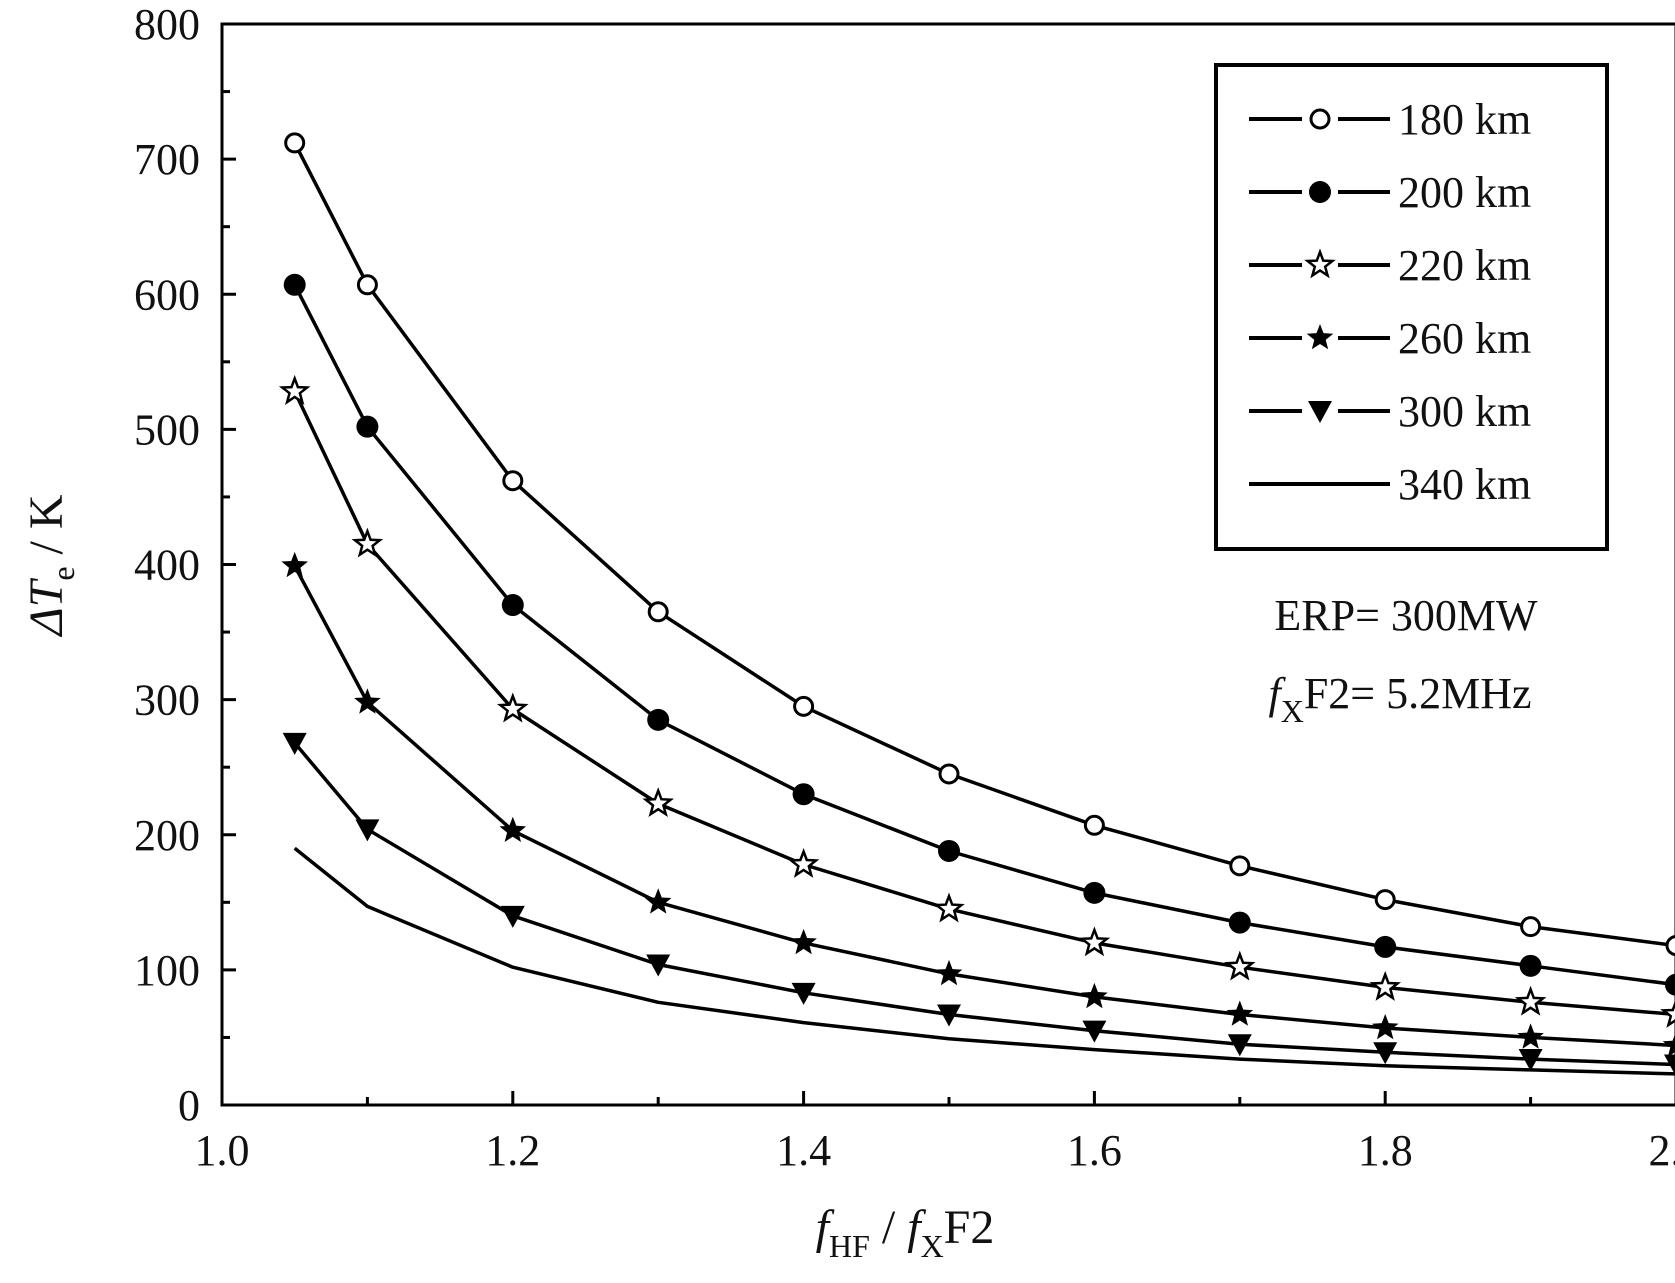  I want to click on x-tick-label: 1.4, so click(803, 1150).